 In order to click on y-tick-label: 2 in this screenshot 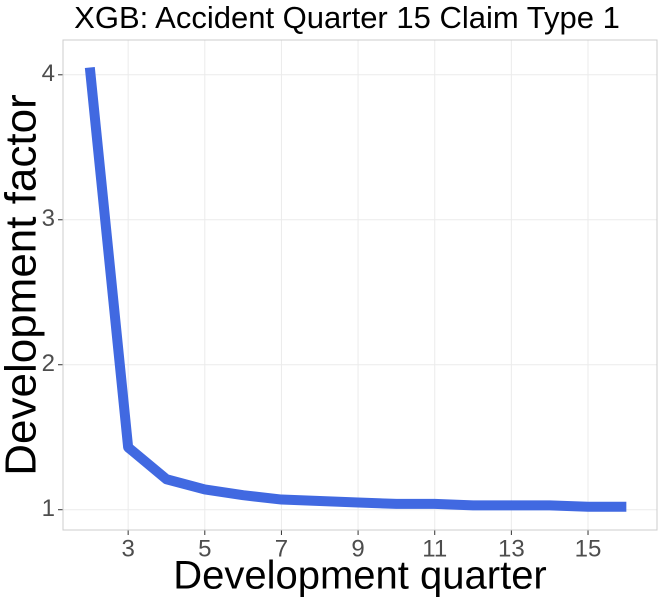, I will do `click(48, 363)`.